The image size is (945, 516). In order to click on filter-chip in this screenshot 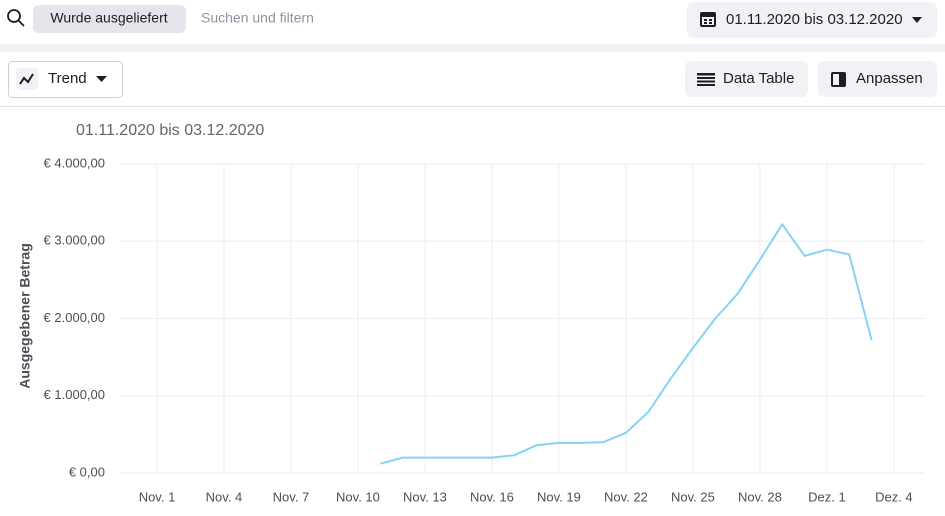, I will do `click(109, 19)`.